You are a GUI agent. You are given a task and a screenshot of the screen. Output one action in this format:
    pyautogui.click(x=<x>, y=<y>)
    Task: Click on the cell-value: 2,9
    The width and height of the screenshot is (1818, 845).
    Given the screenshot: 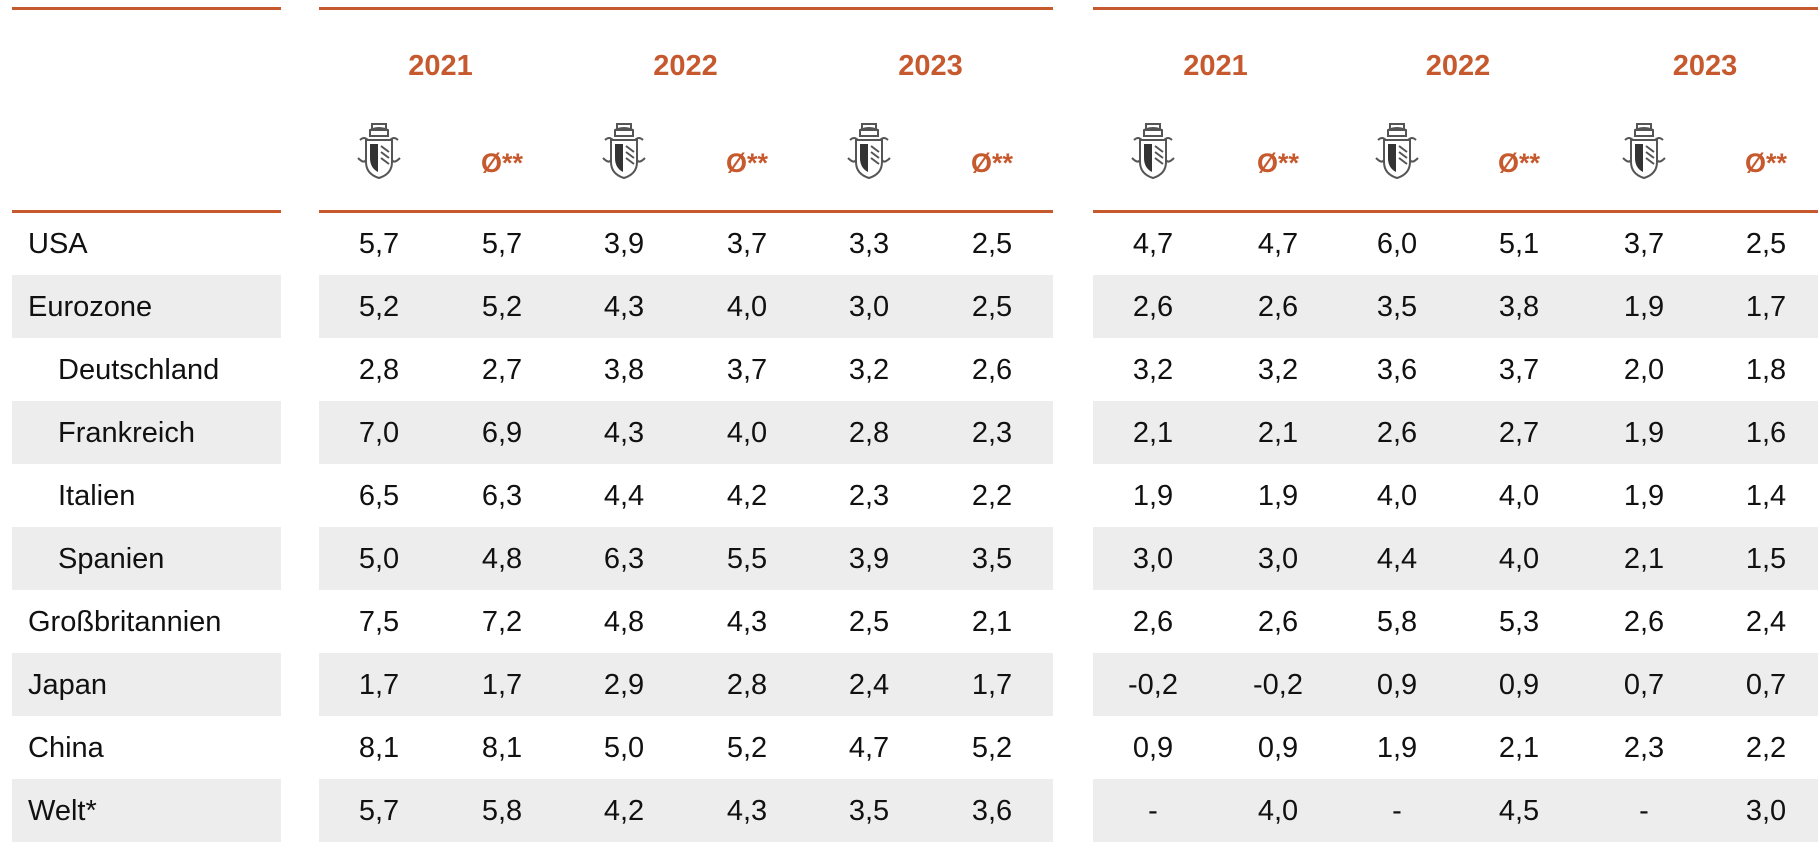 What is the action you would take?
    pyautogui.click(x=624, y=685)
    